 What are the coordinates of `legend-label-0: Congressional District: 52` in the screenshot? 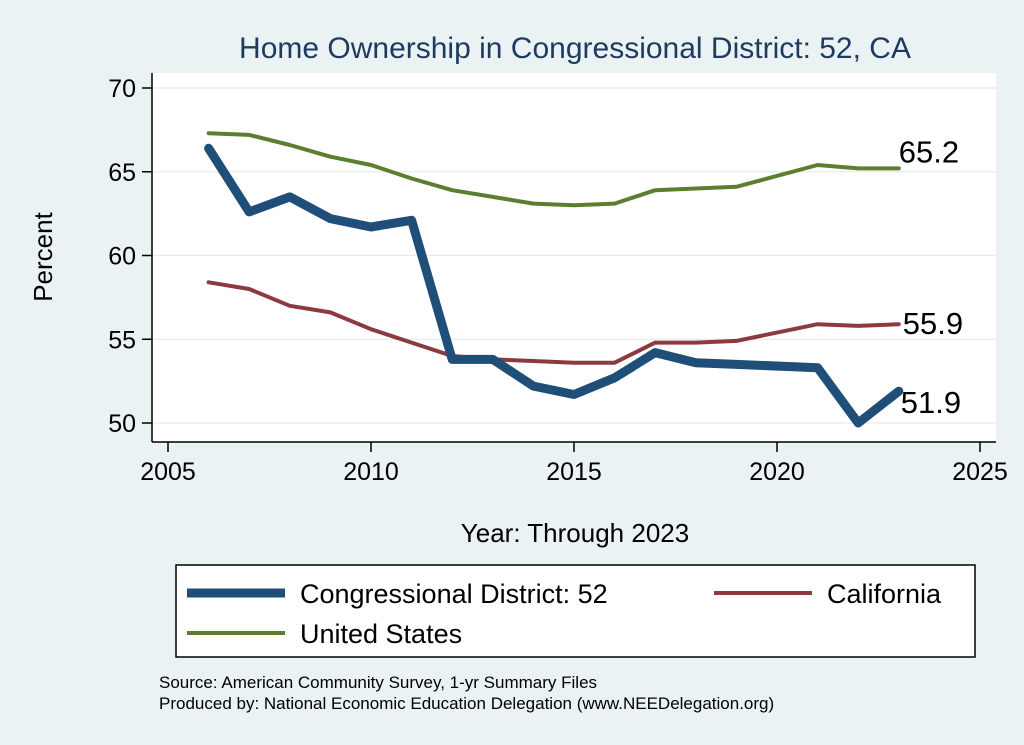 It's located at (454, 594).